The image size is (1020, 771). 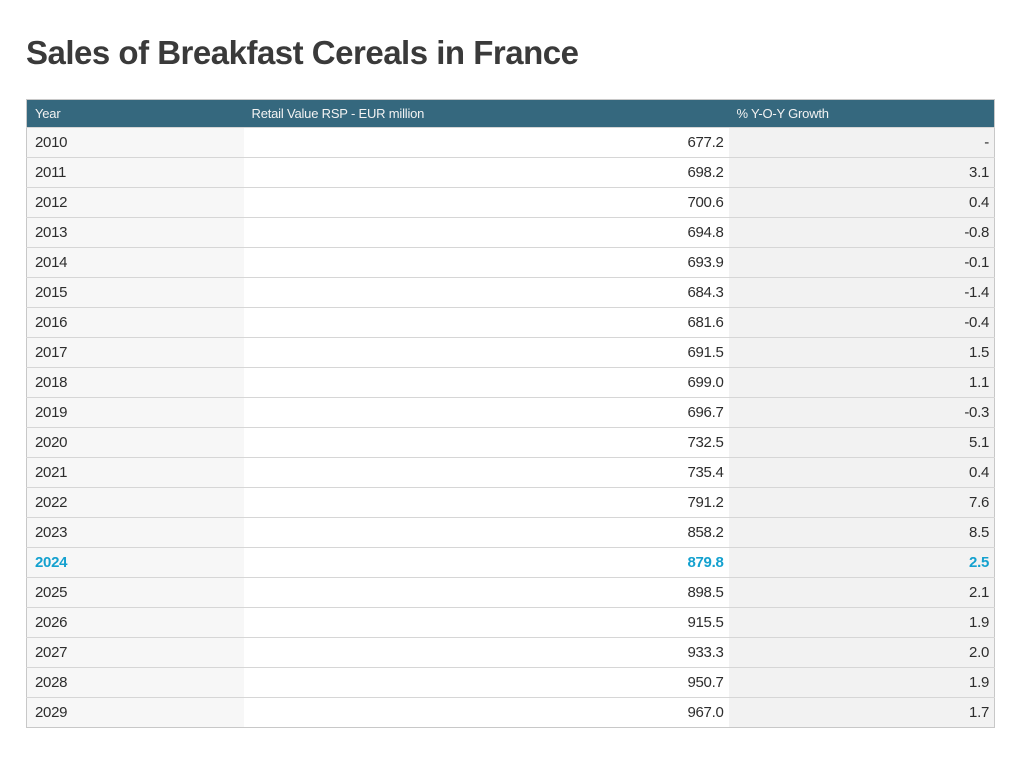 I want to click on table-row: 2011 698.2 3.1, so click(x=510, y=172).